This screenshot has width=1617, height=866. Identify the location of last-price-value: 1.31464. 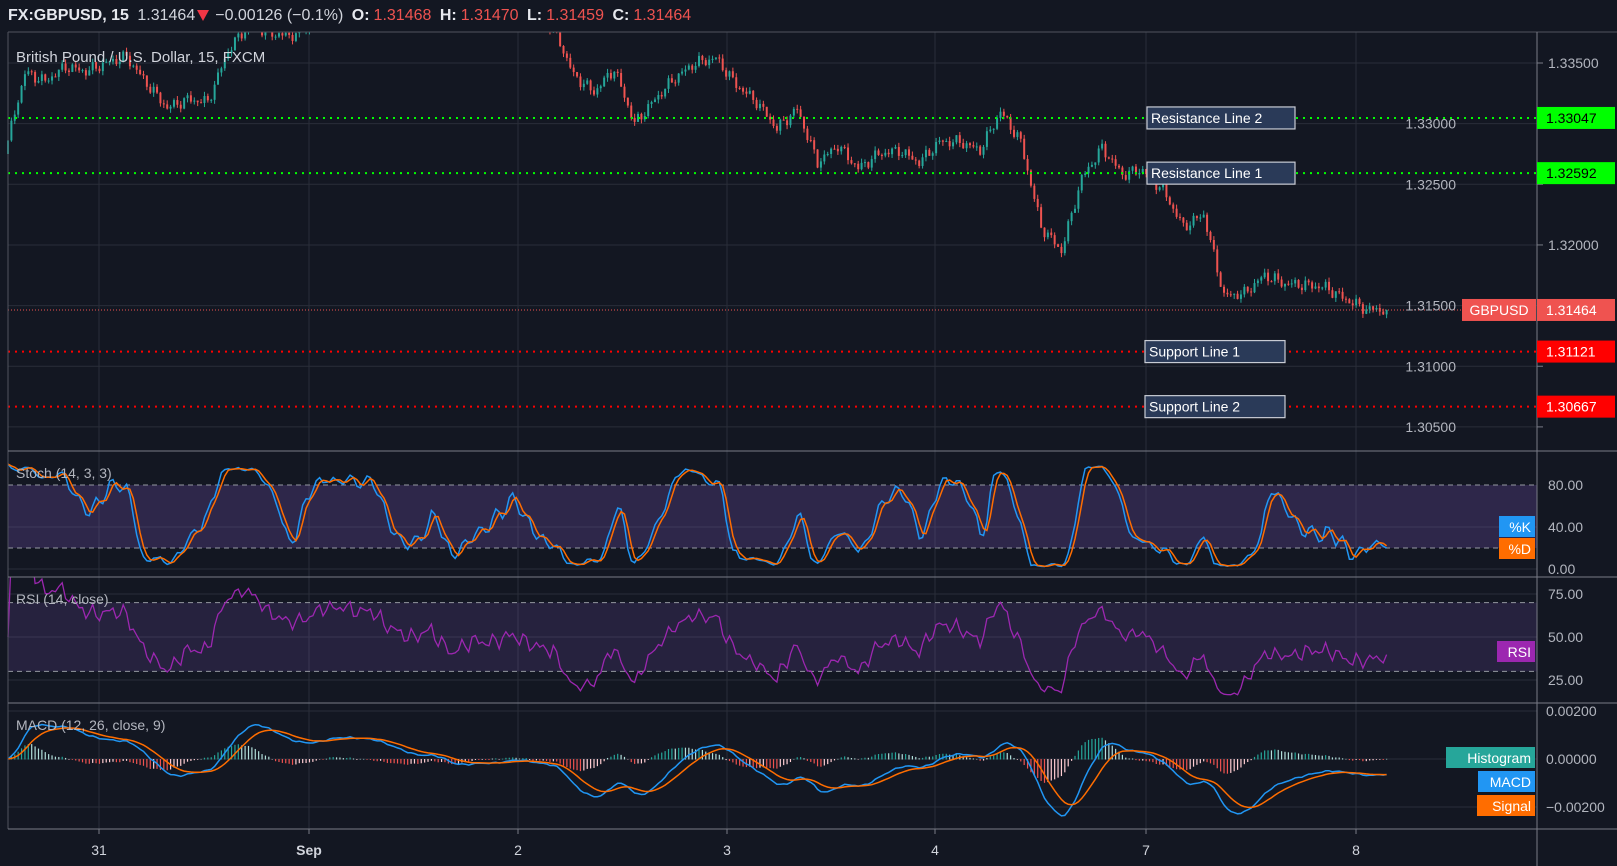
(1571, 310).